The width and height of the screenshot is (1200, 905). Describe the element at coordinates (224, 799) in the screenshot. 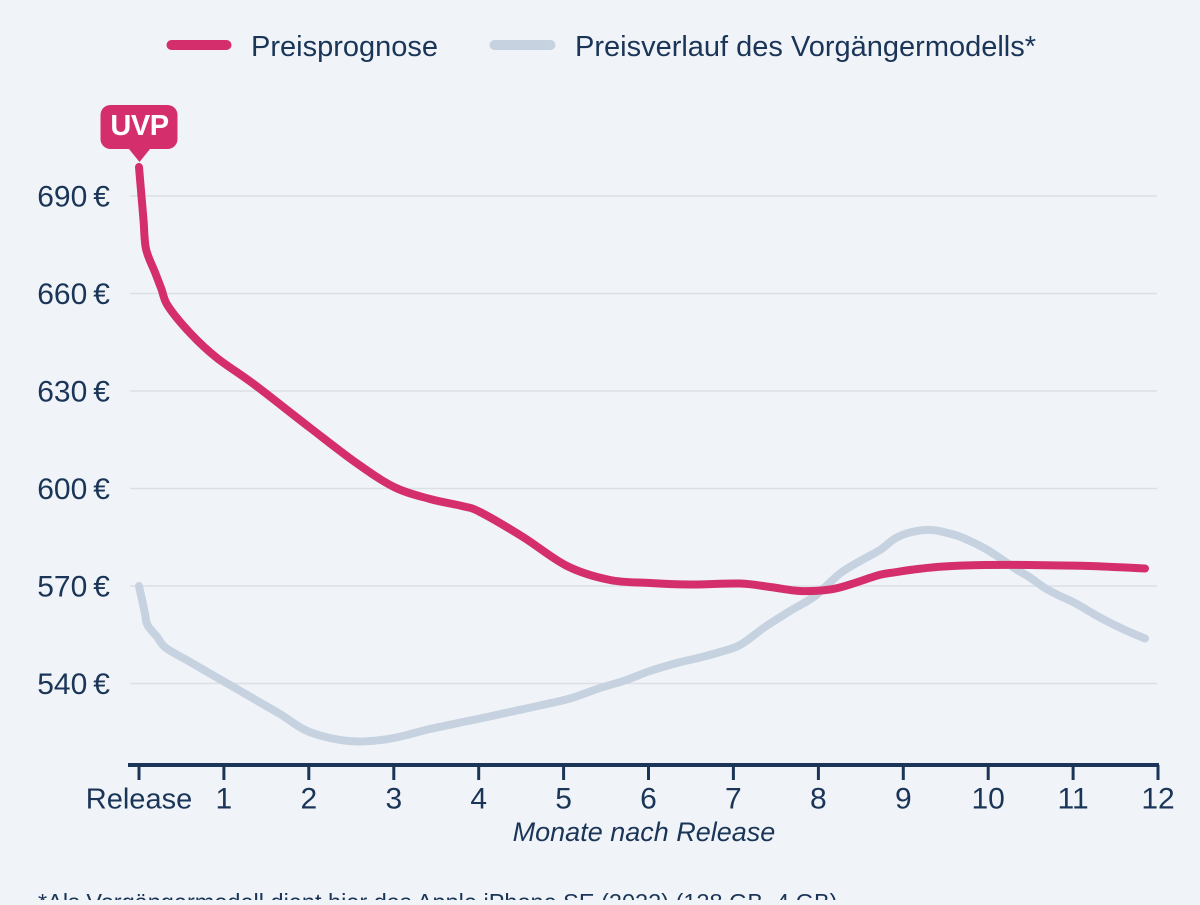

I see `svg-text: 1` at that location.